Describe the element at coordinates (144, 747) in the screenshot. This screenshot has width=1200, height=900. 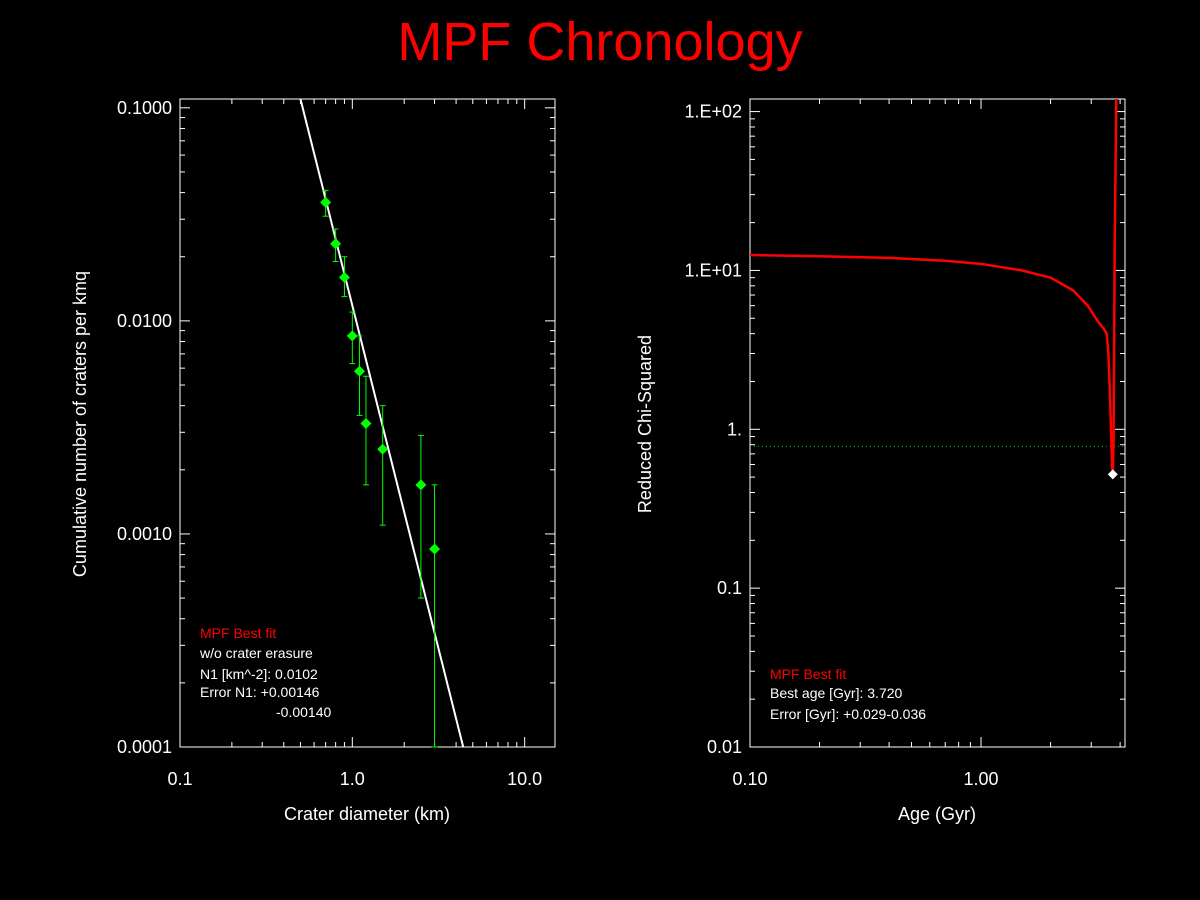
I see `chart1-y-tick-label: 0.0001` at that location.